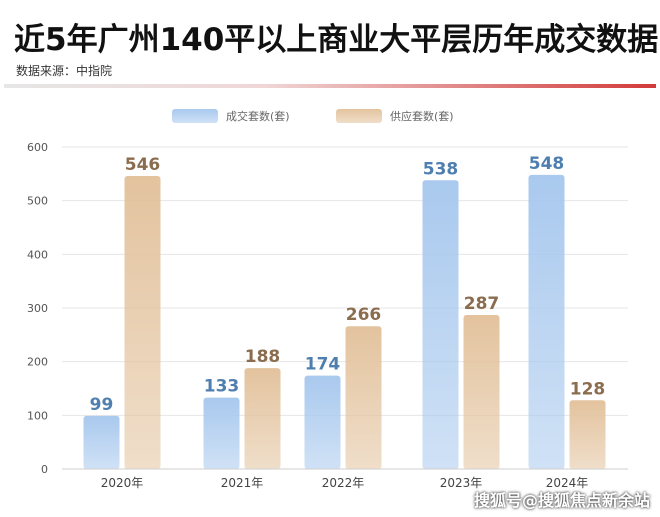 This screenshot has height=517, width=660. What do you see at coordinates (37, 201) in the screenshot?
I see `y-tick-label: 500` at bounding box center [37, 201].